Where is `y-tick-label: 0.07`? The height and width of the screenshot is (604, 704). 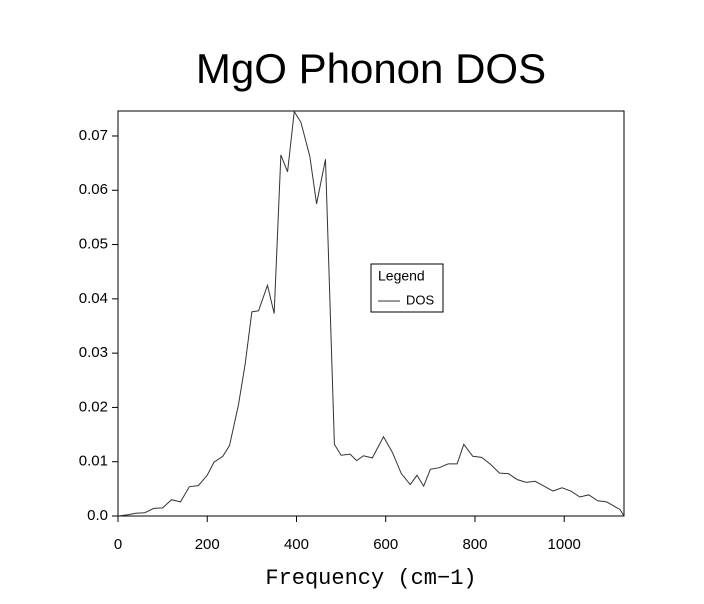 y-tick-label: 0.07 is located at coordinates (93, 135).